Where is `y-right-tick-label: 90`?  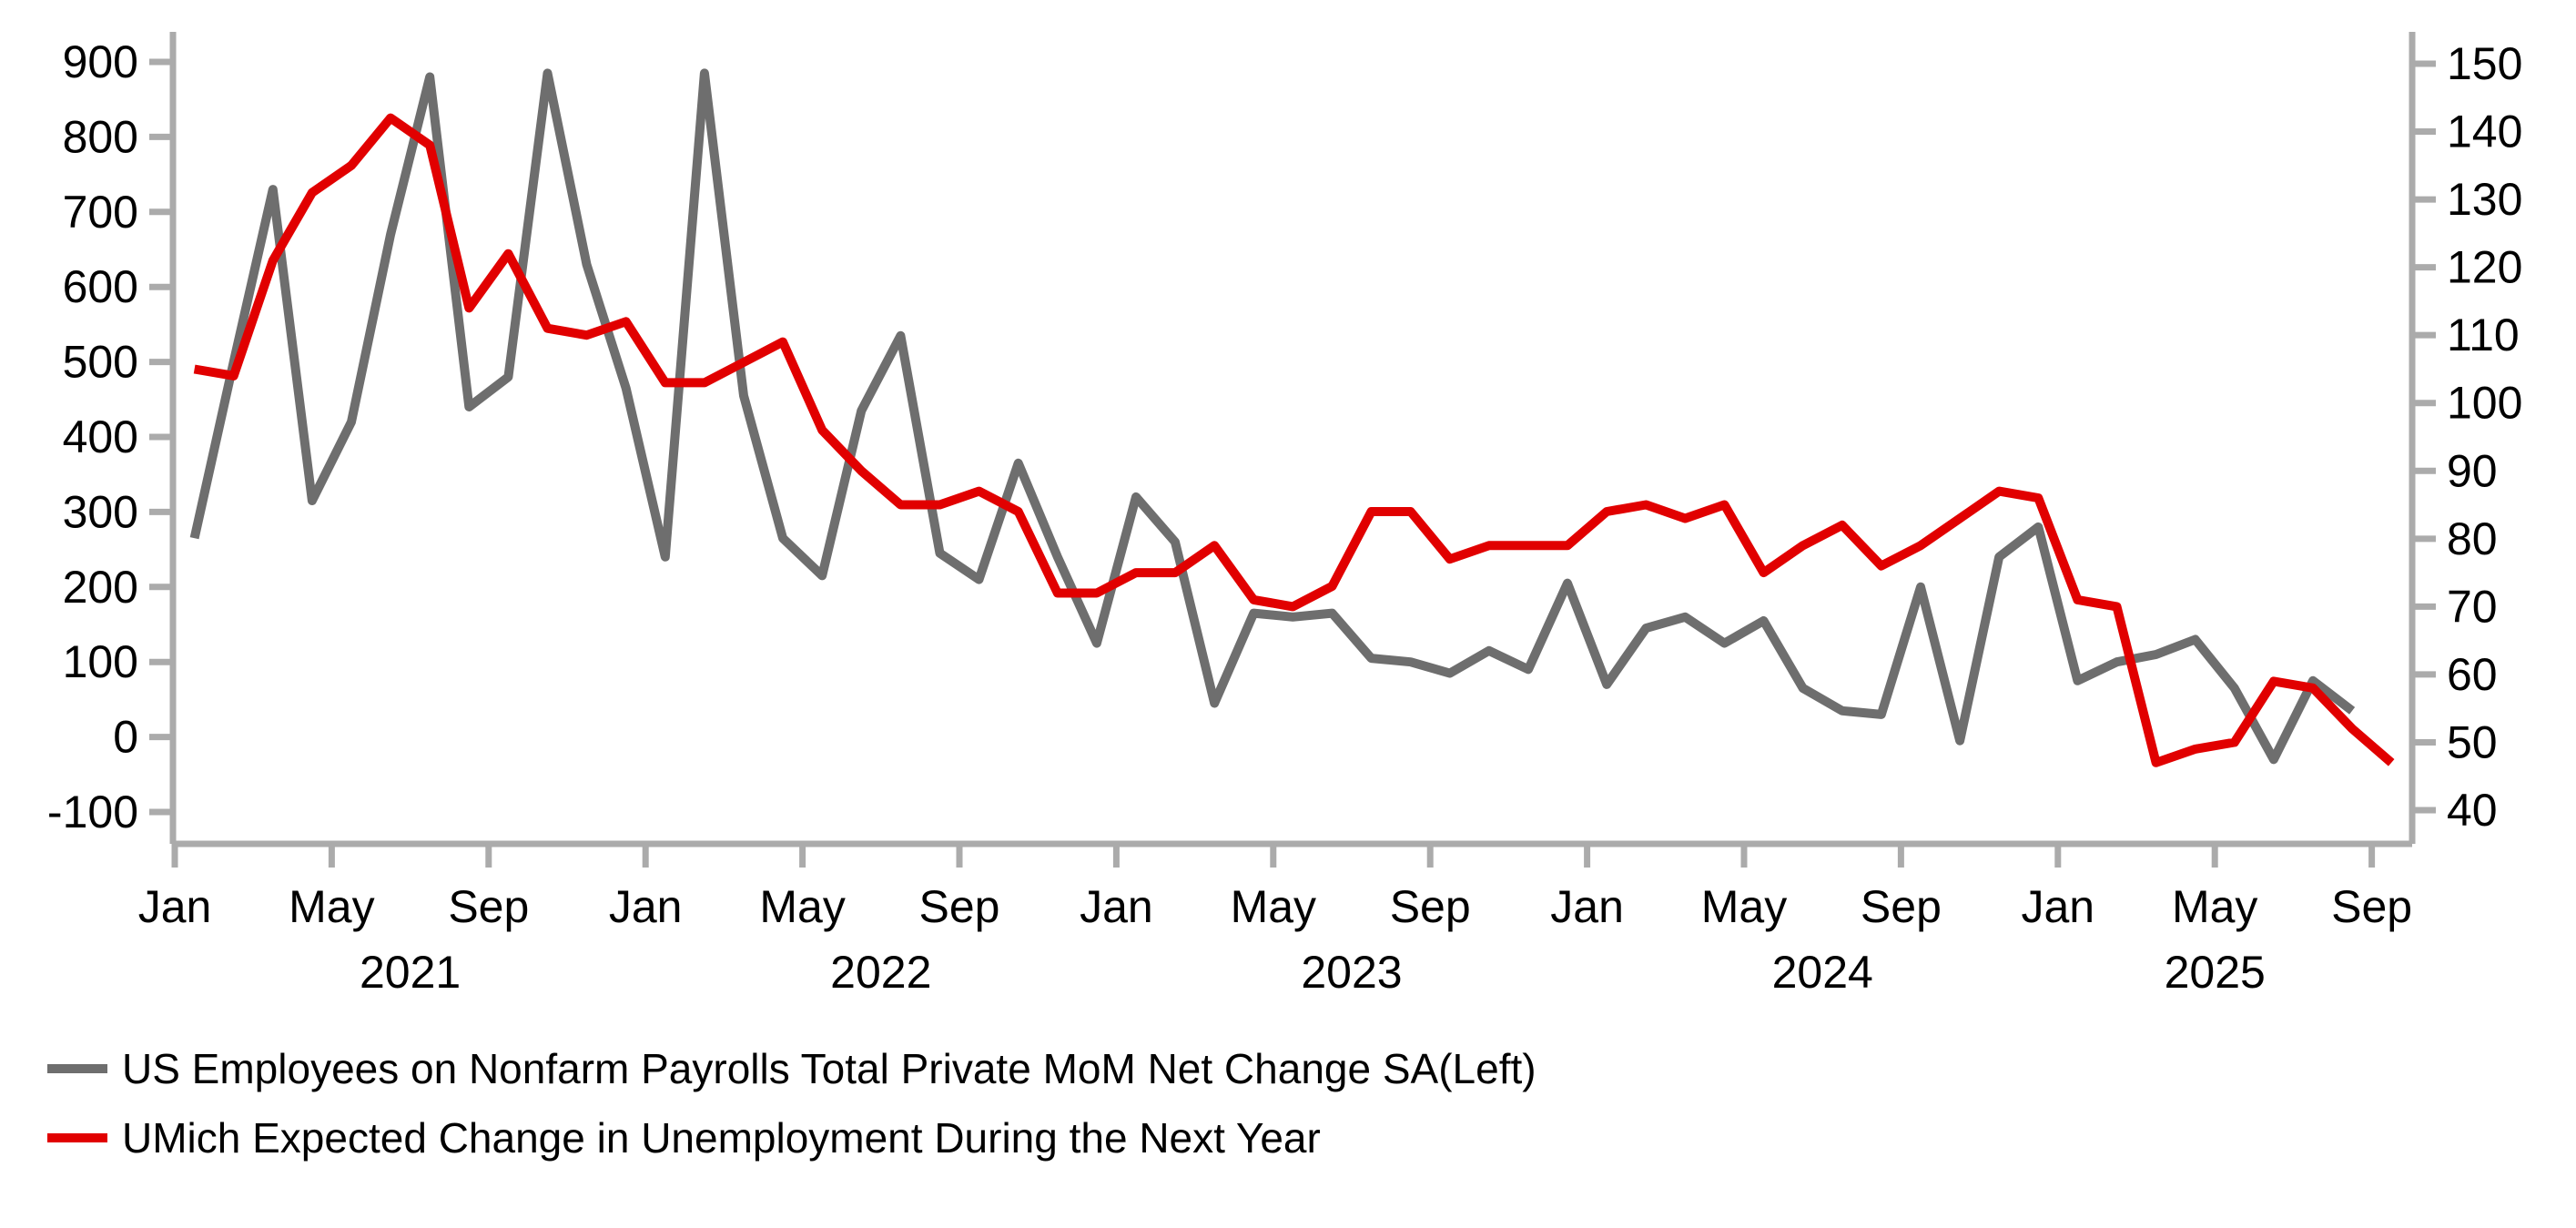
y-right-tick-label: 90 is located at coordinates (2472, 470).